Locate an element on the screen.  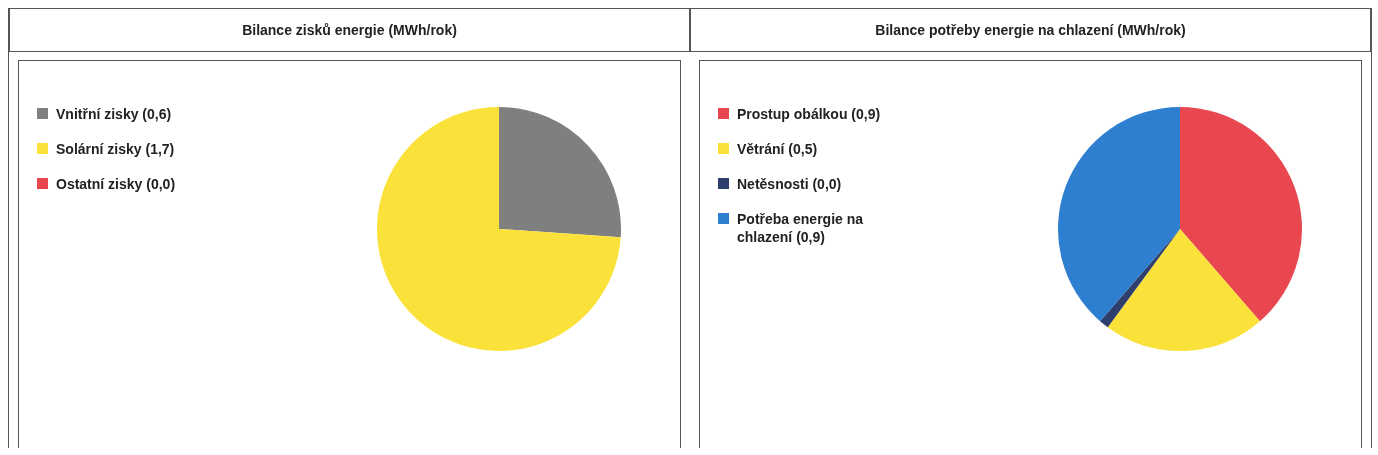
chart-title: Bilance potřeby energie na chlazení (MWh/rok) is located at coordinates (1030, 30).